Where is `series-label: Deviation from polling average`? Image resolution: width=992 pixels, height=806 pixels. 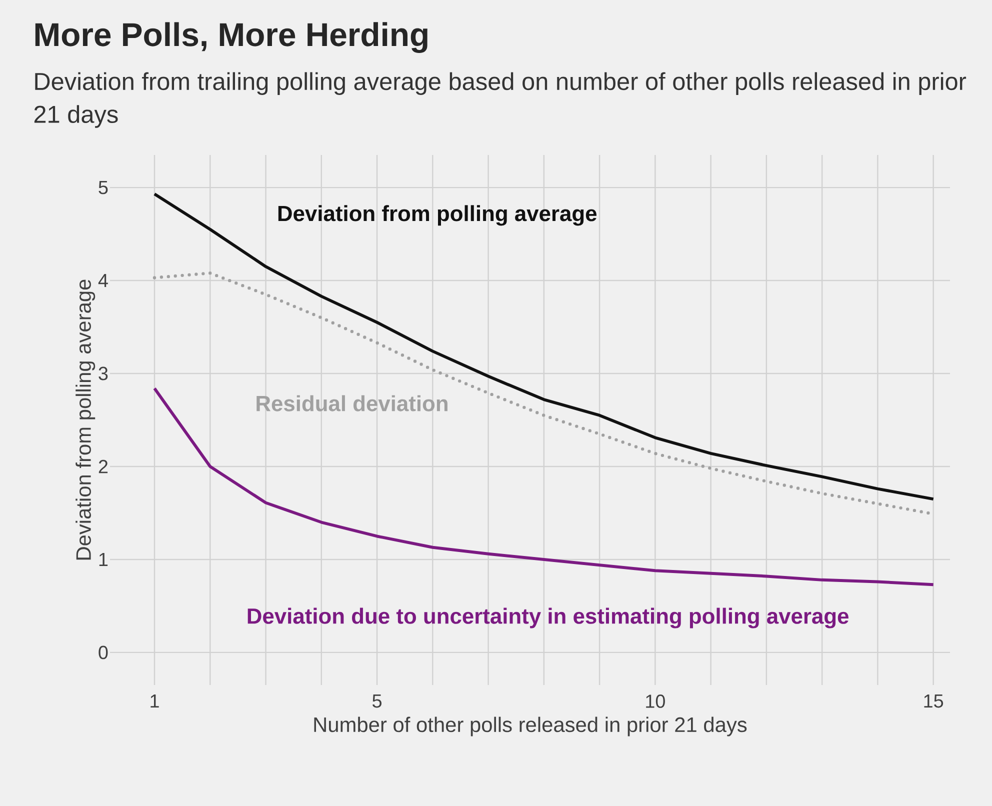
series-label: Deviation from polling average is located at coordinates (437, 215).